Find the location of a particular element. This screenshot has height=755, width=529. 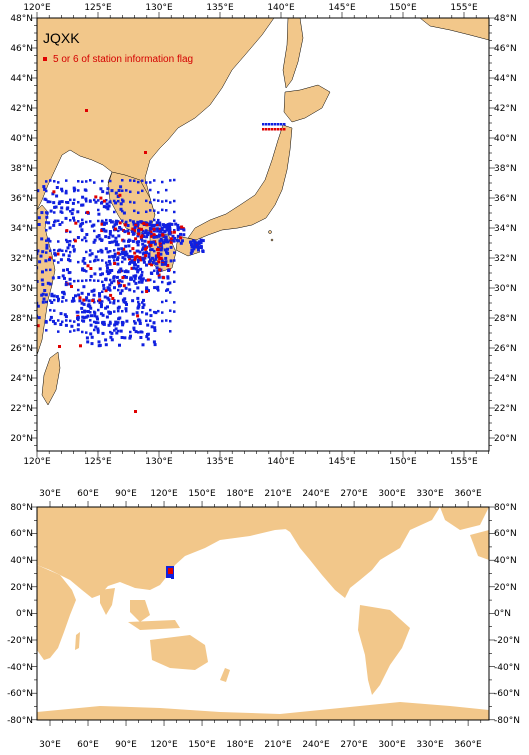

y-tick-right: -60°N is located at coordinates (507, 694).